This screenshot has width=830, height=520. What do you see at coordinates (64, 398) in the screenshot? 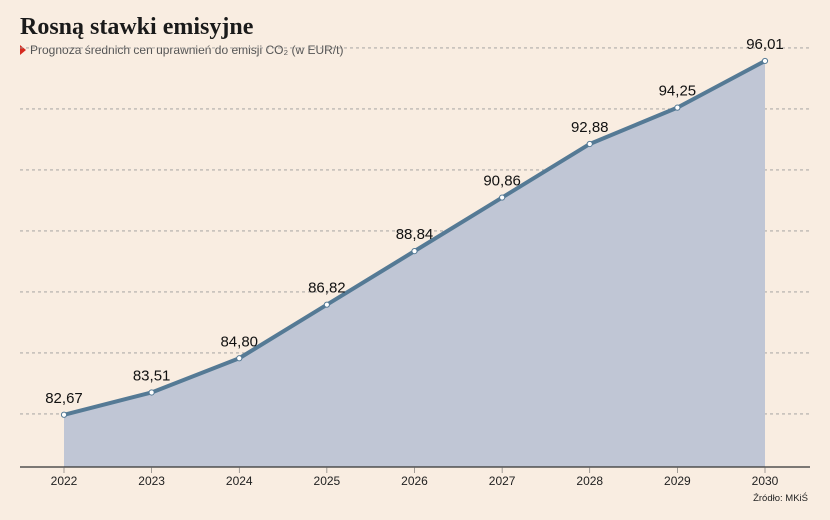
I see `data-label: 82,67` at bounding box center [64, 398].